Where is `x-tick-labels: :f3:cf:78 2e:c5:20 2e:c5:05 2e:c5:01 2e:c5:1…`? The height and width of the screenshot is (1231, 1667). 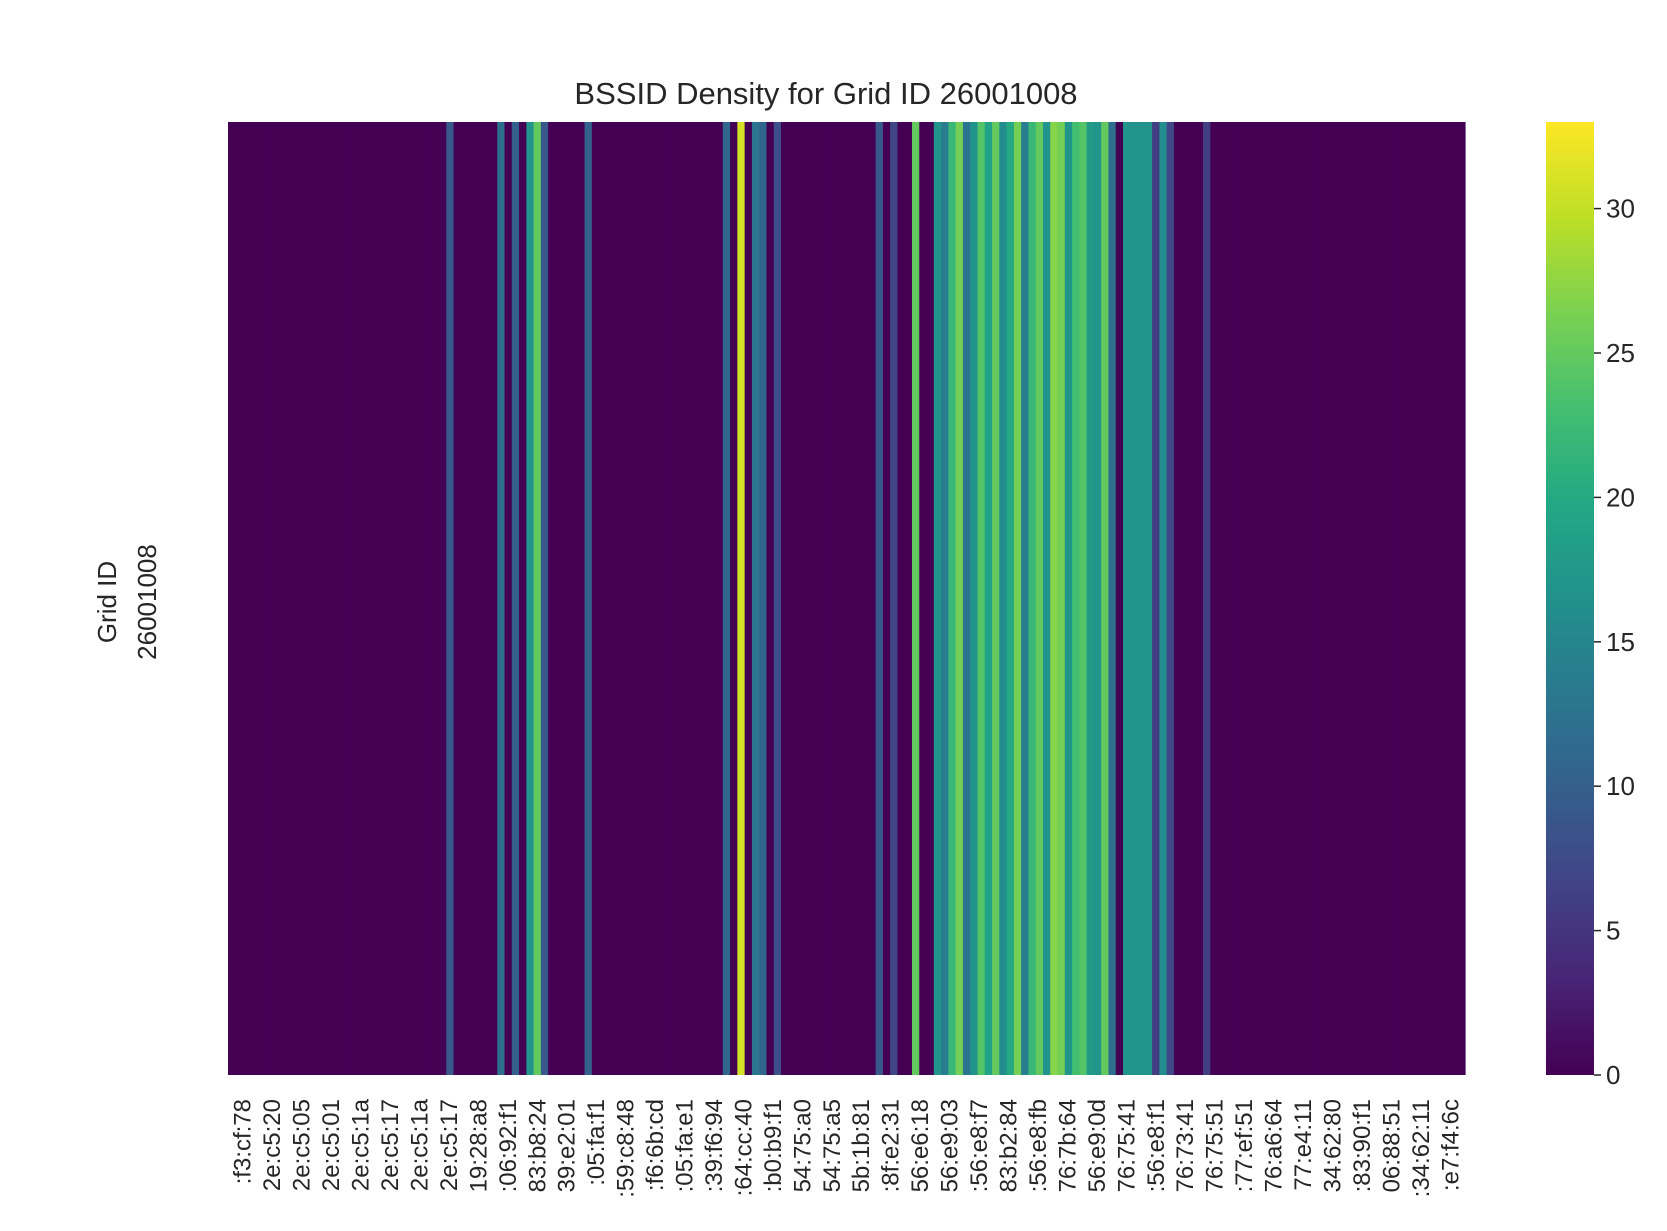
x-tick-labels: :f3:cf:78 2e:c5:20 2e:c5:05 2e:c5:01 2e:c5:1… is located at coordinates (847, 1147).